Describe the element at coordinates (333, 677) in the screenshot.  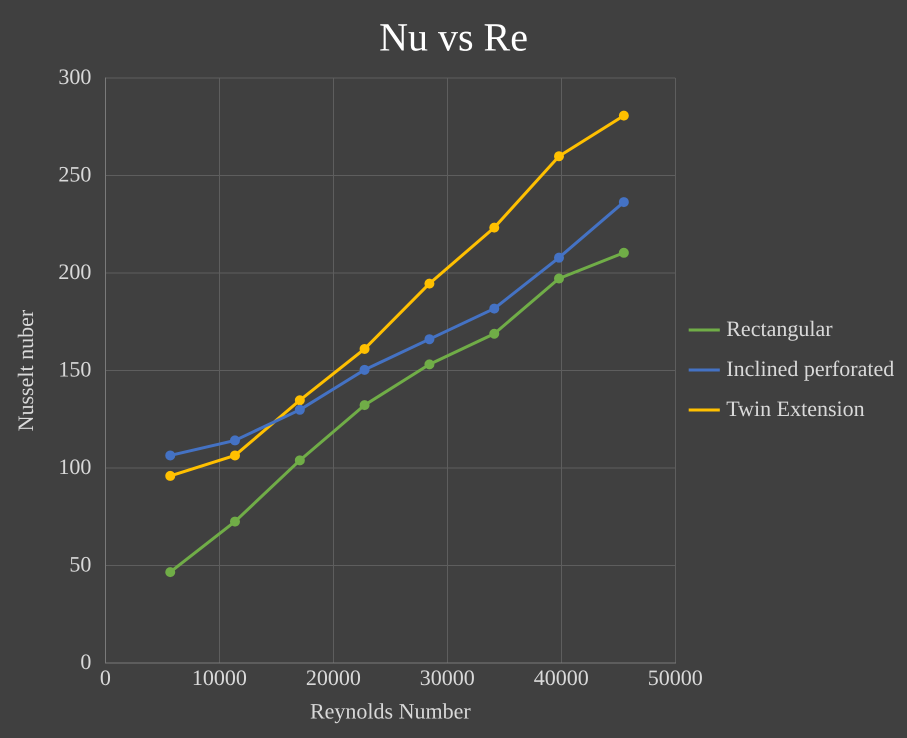
I see `x-tick-label: 20000` at that location.